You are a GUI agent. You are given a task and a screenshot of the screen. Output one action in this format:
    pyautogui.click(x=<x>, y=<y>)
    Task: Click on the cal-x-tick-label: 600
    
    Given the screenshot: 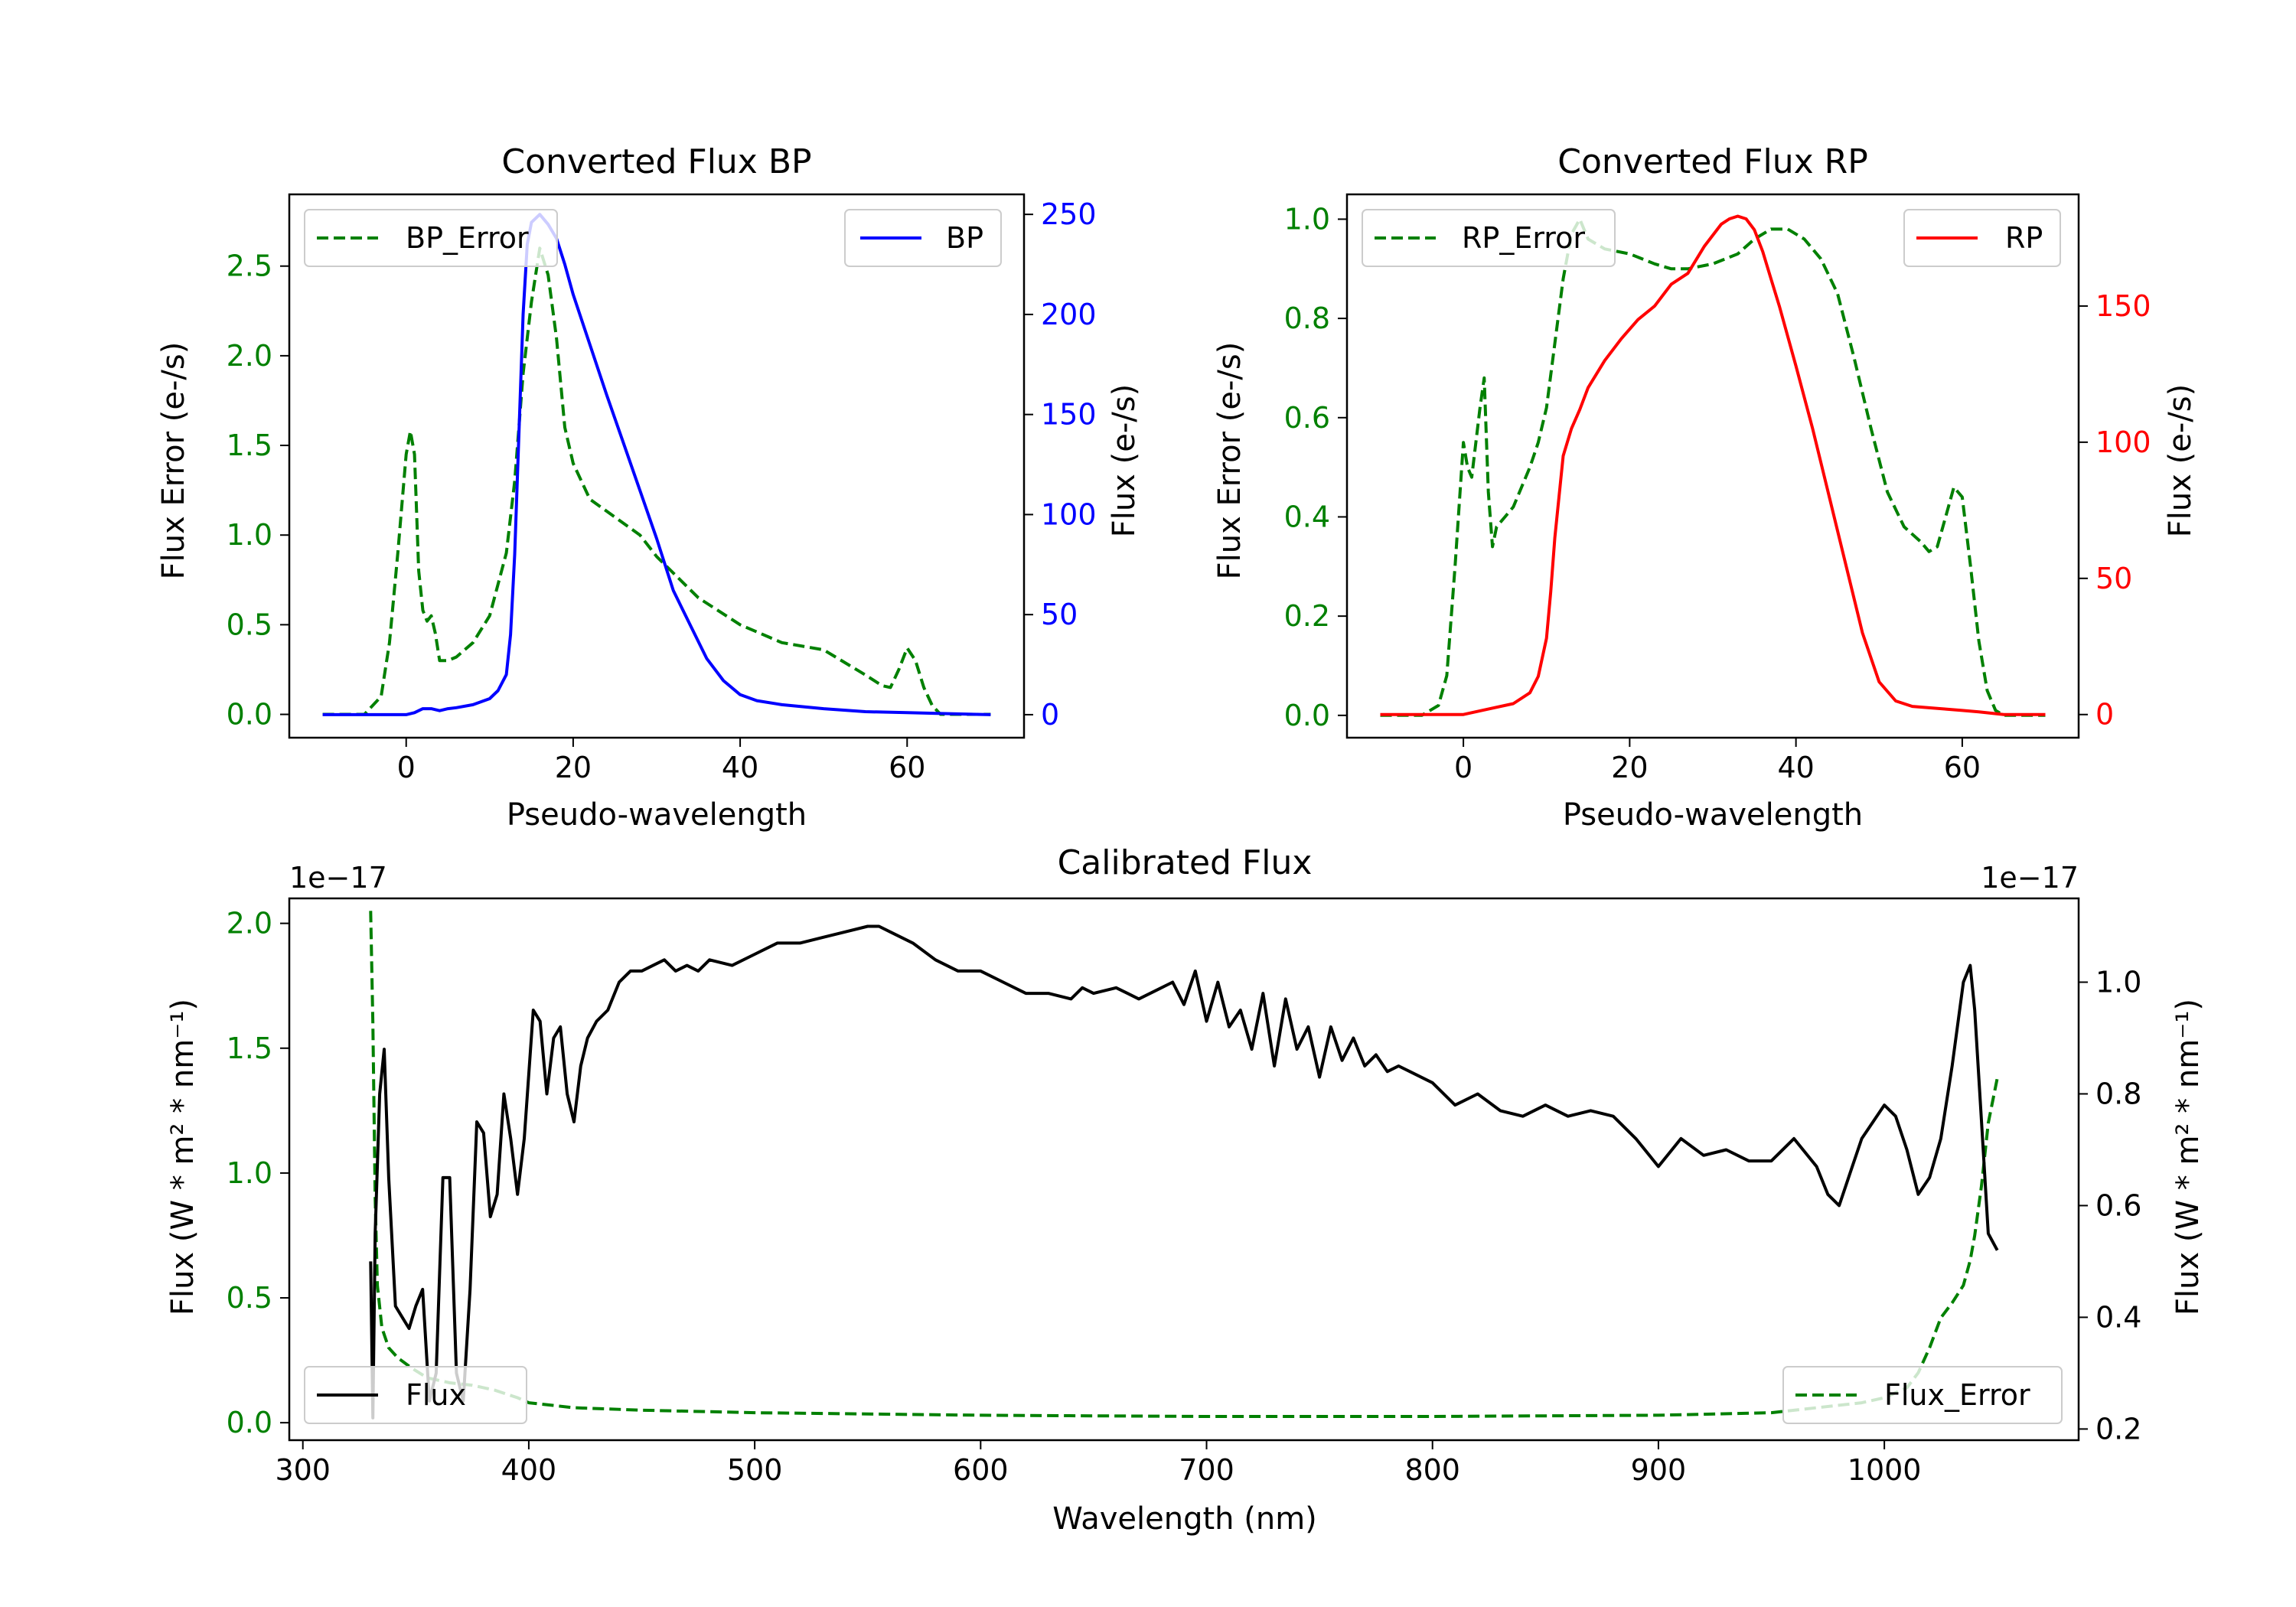 What is the action you would take?
    pyautogui.click(x=981, y=1470)
    